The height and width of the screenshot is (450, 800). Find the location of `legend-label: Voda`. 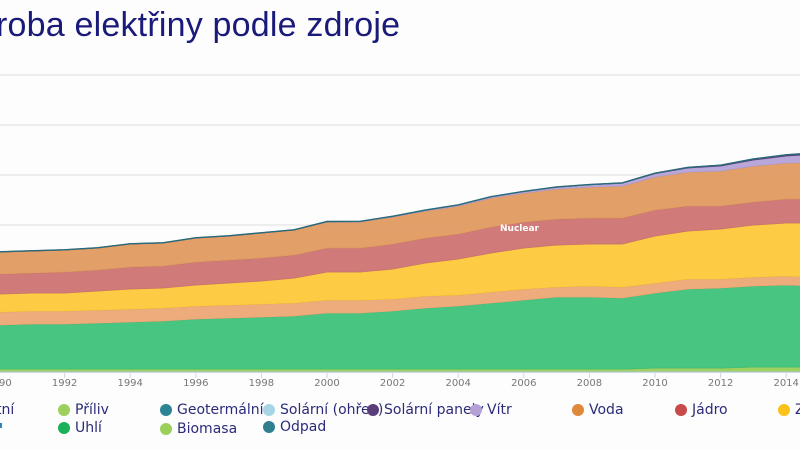

legend-label: Voda is located at coordinates (606, 410).